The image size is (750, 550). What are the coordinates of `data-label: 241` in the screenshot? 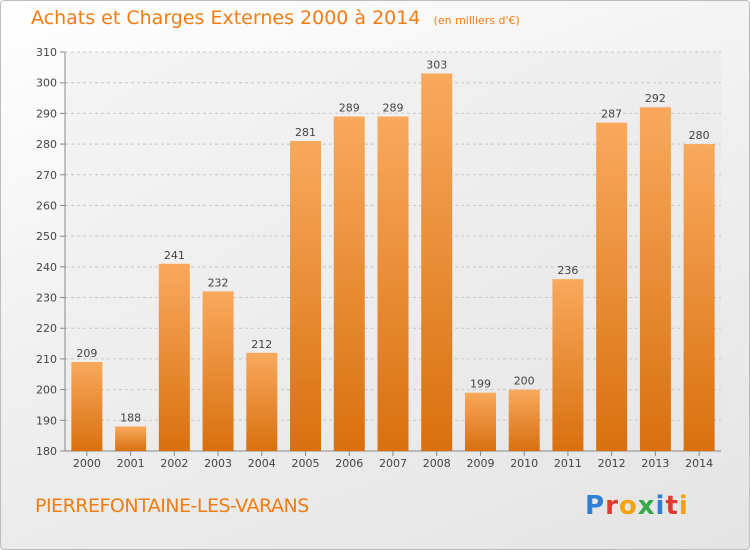 It's located at (174, 255).